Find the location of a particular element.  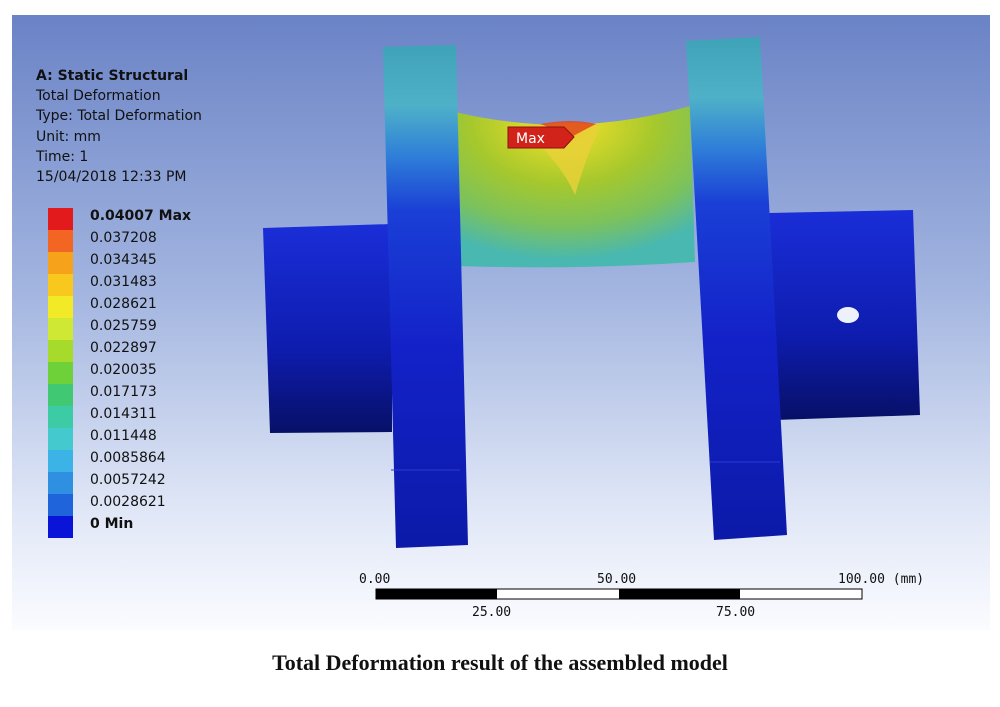

result-date: 15/04/2018 12:33 PM is located at coordinates (111, 177).